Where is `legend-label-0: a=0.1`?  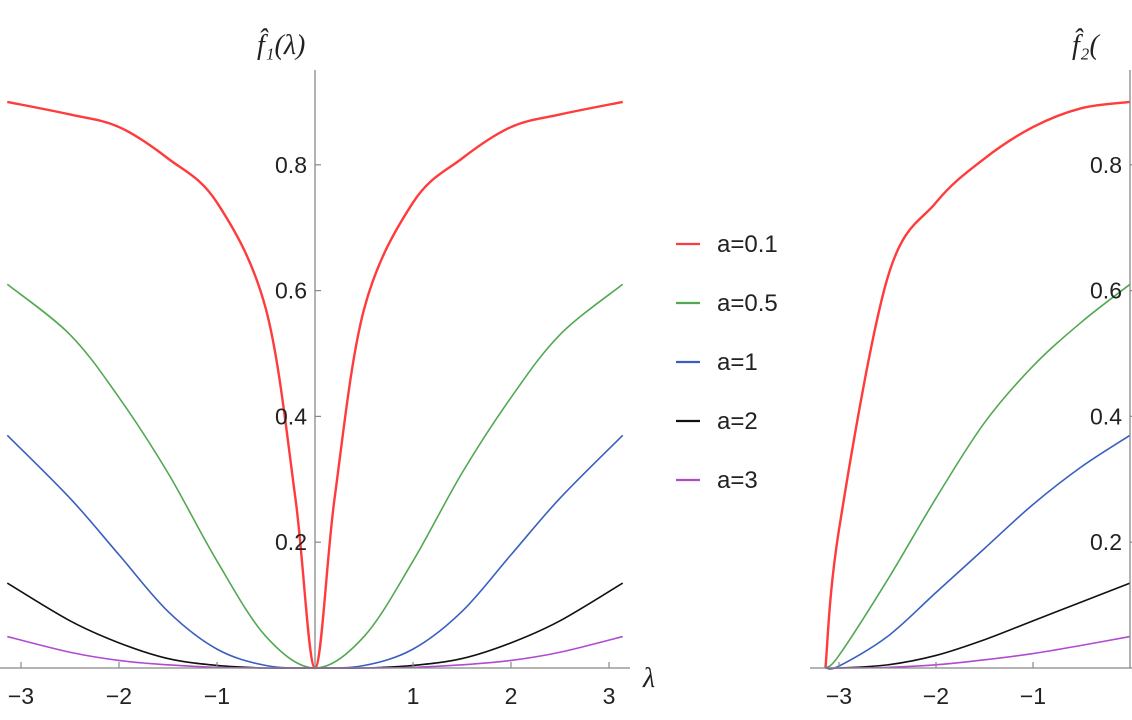
legend-label-0: a=0.1 is located at coordinates (747, 244).